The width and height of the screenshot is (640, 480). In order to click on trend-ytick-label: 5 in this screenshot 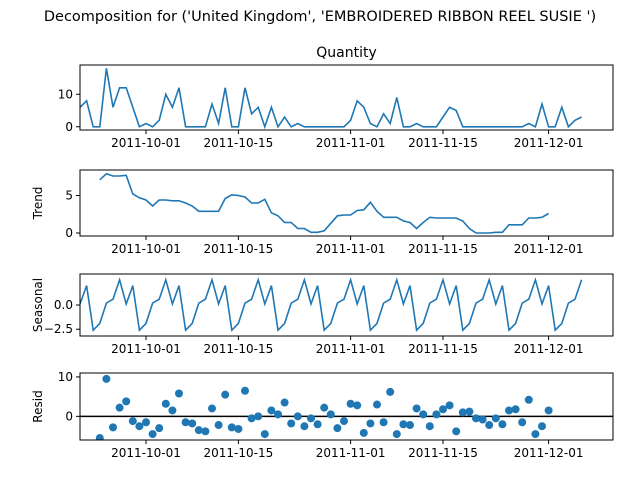, I will do `click(69, 196)`.